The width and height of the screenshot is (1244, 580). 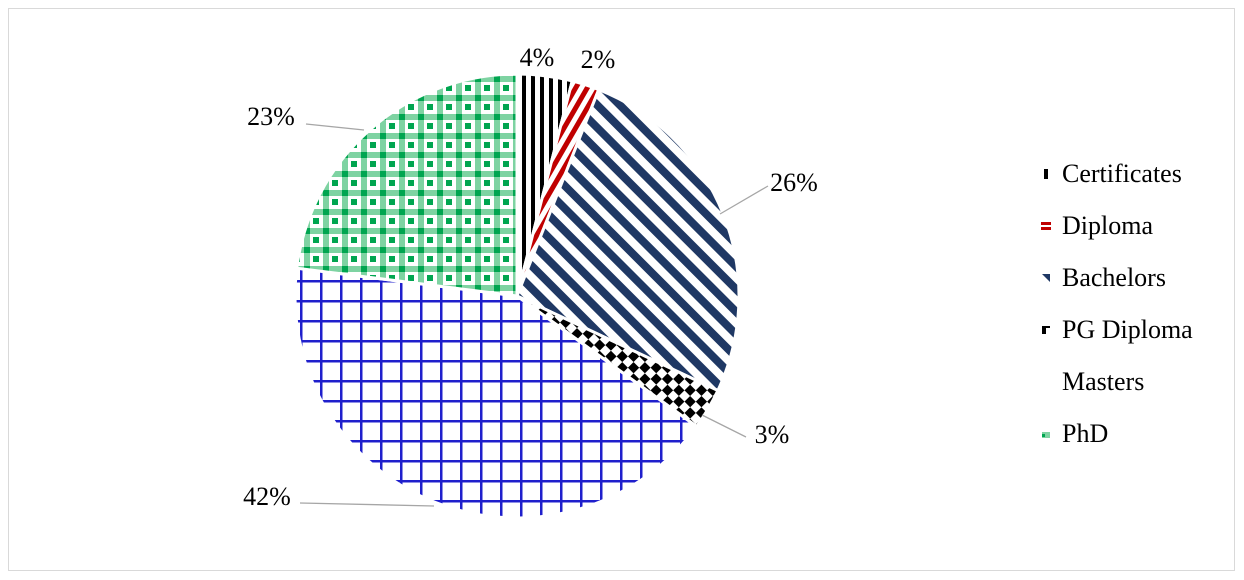 What do you see at coordinates (598, 59) in the screenshot?
I see `data-label-diploma: 2%` at bounding box center [598, 59].